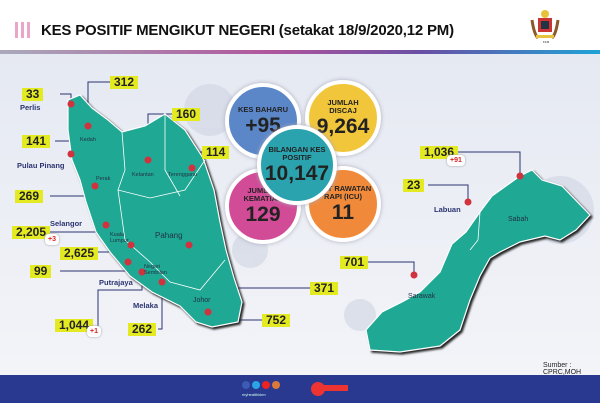 This screenshot has height=403, width=600. What do you see at coordinates (263, 194) in the screenshot?
I see `deaths-label: JUMLAH KEMATIAN` at bounding box center [263, 194].